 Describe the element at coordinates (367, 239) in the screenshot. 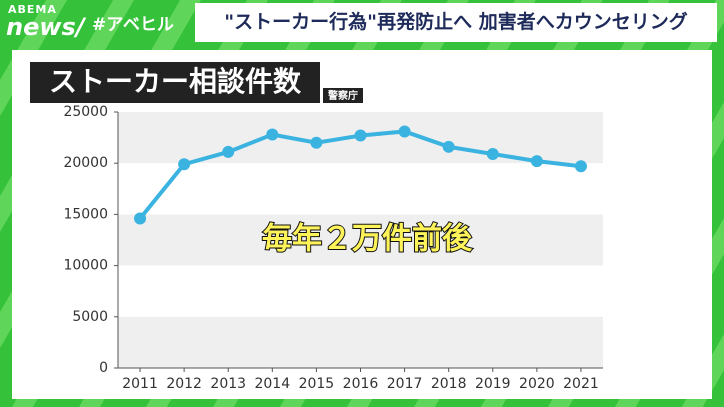

I see `annotation: 毎年２万件前後` at that location.